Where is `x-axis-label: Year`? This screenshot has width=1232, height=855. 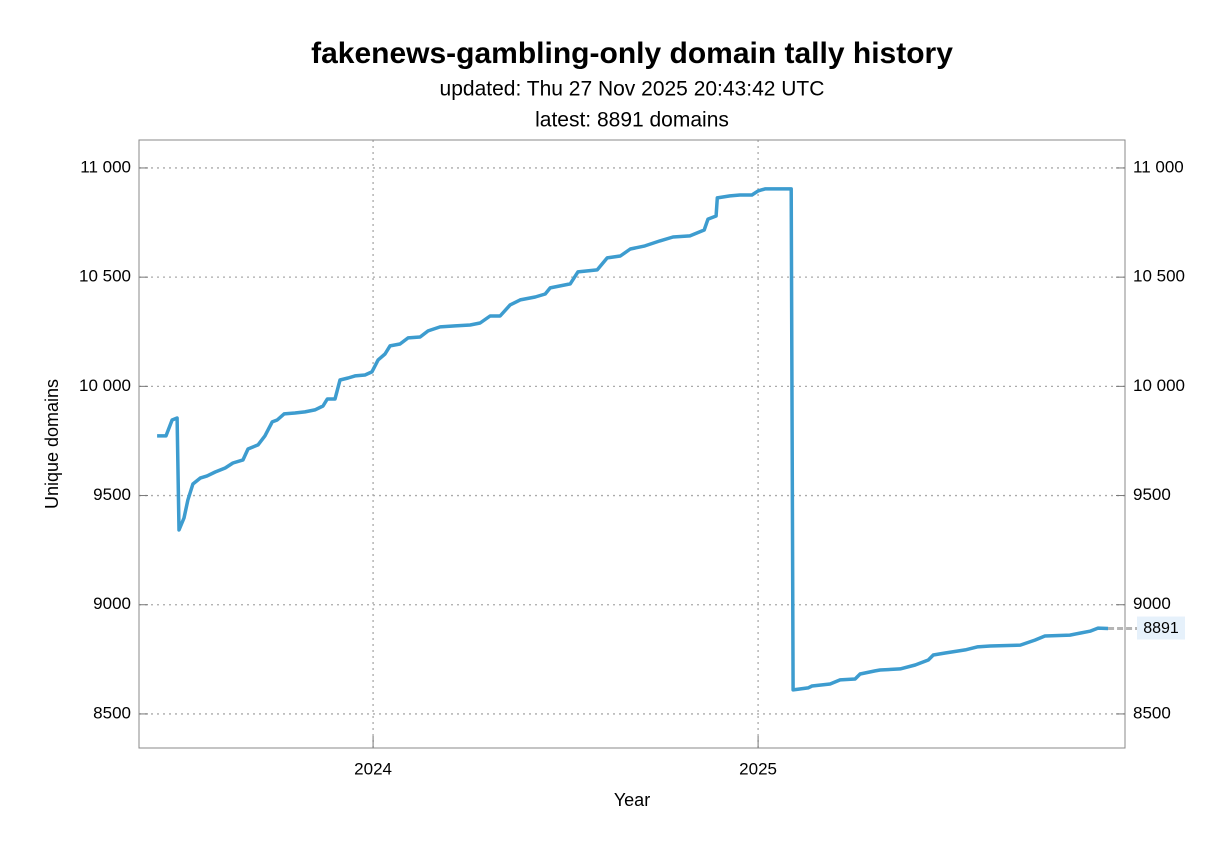 x-axis-label: Year is located at coordinates (632, 800).